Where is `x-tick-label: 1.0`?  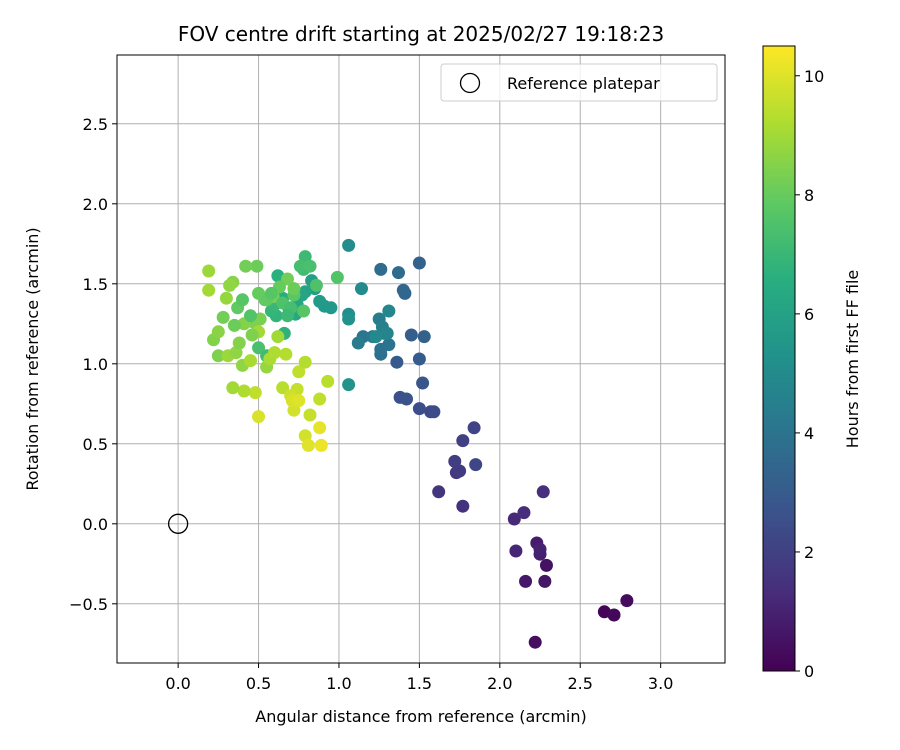
x-tick-label: 1.0 is located at coordinates (338, 683).